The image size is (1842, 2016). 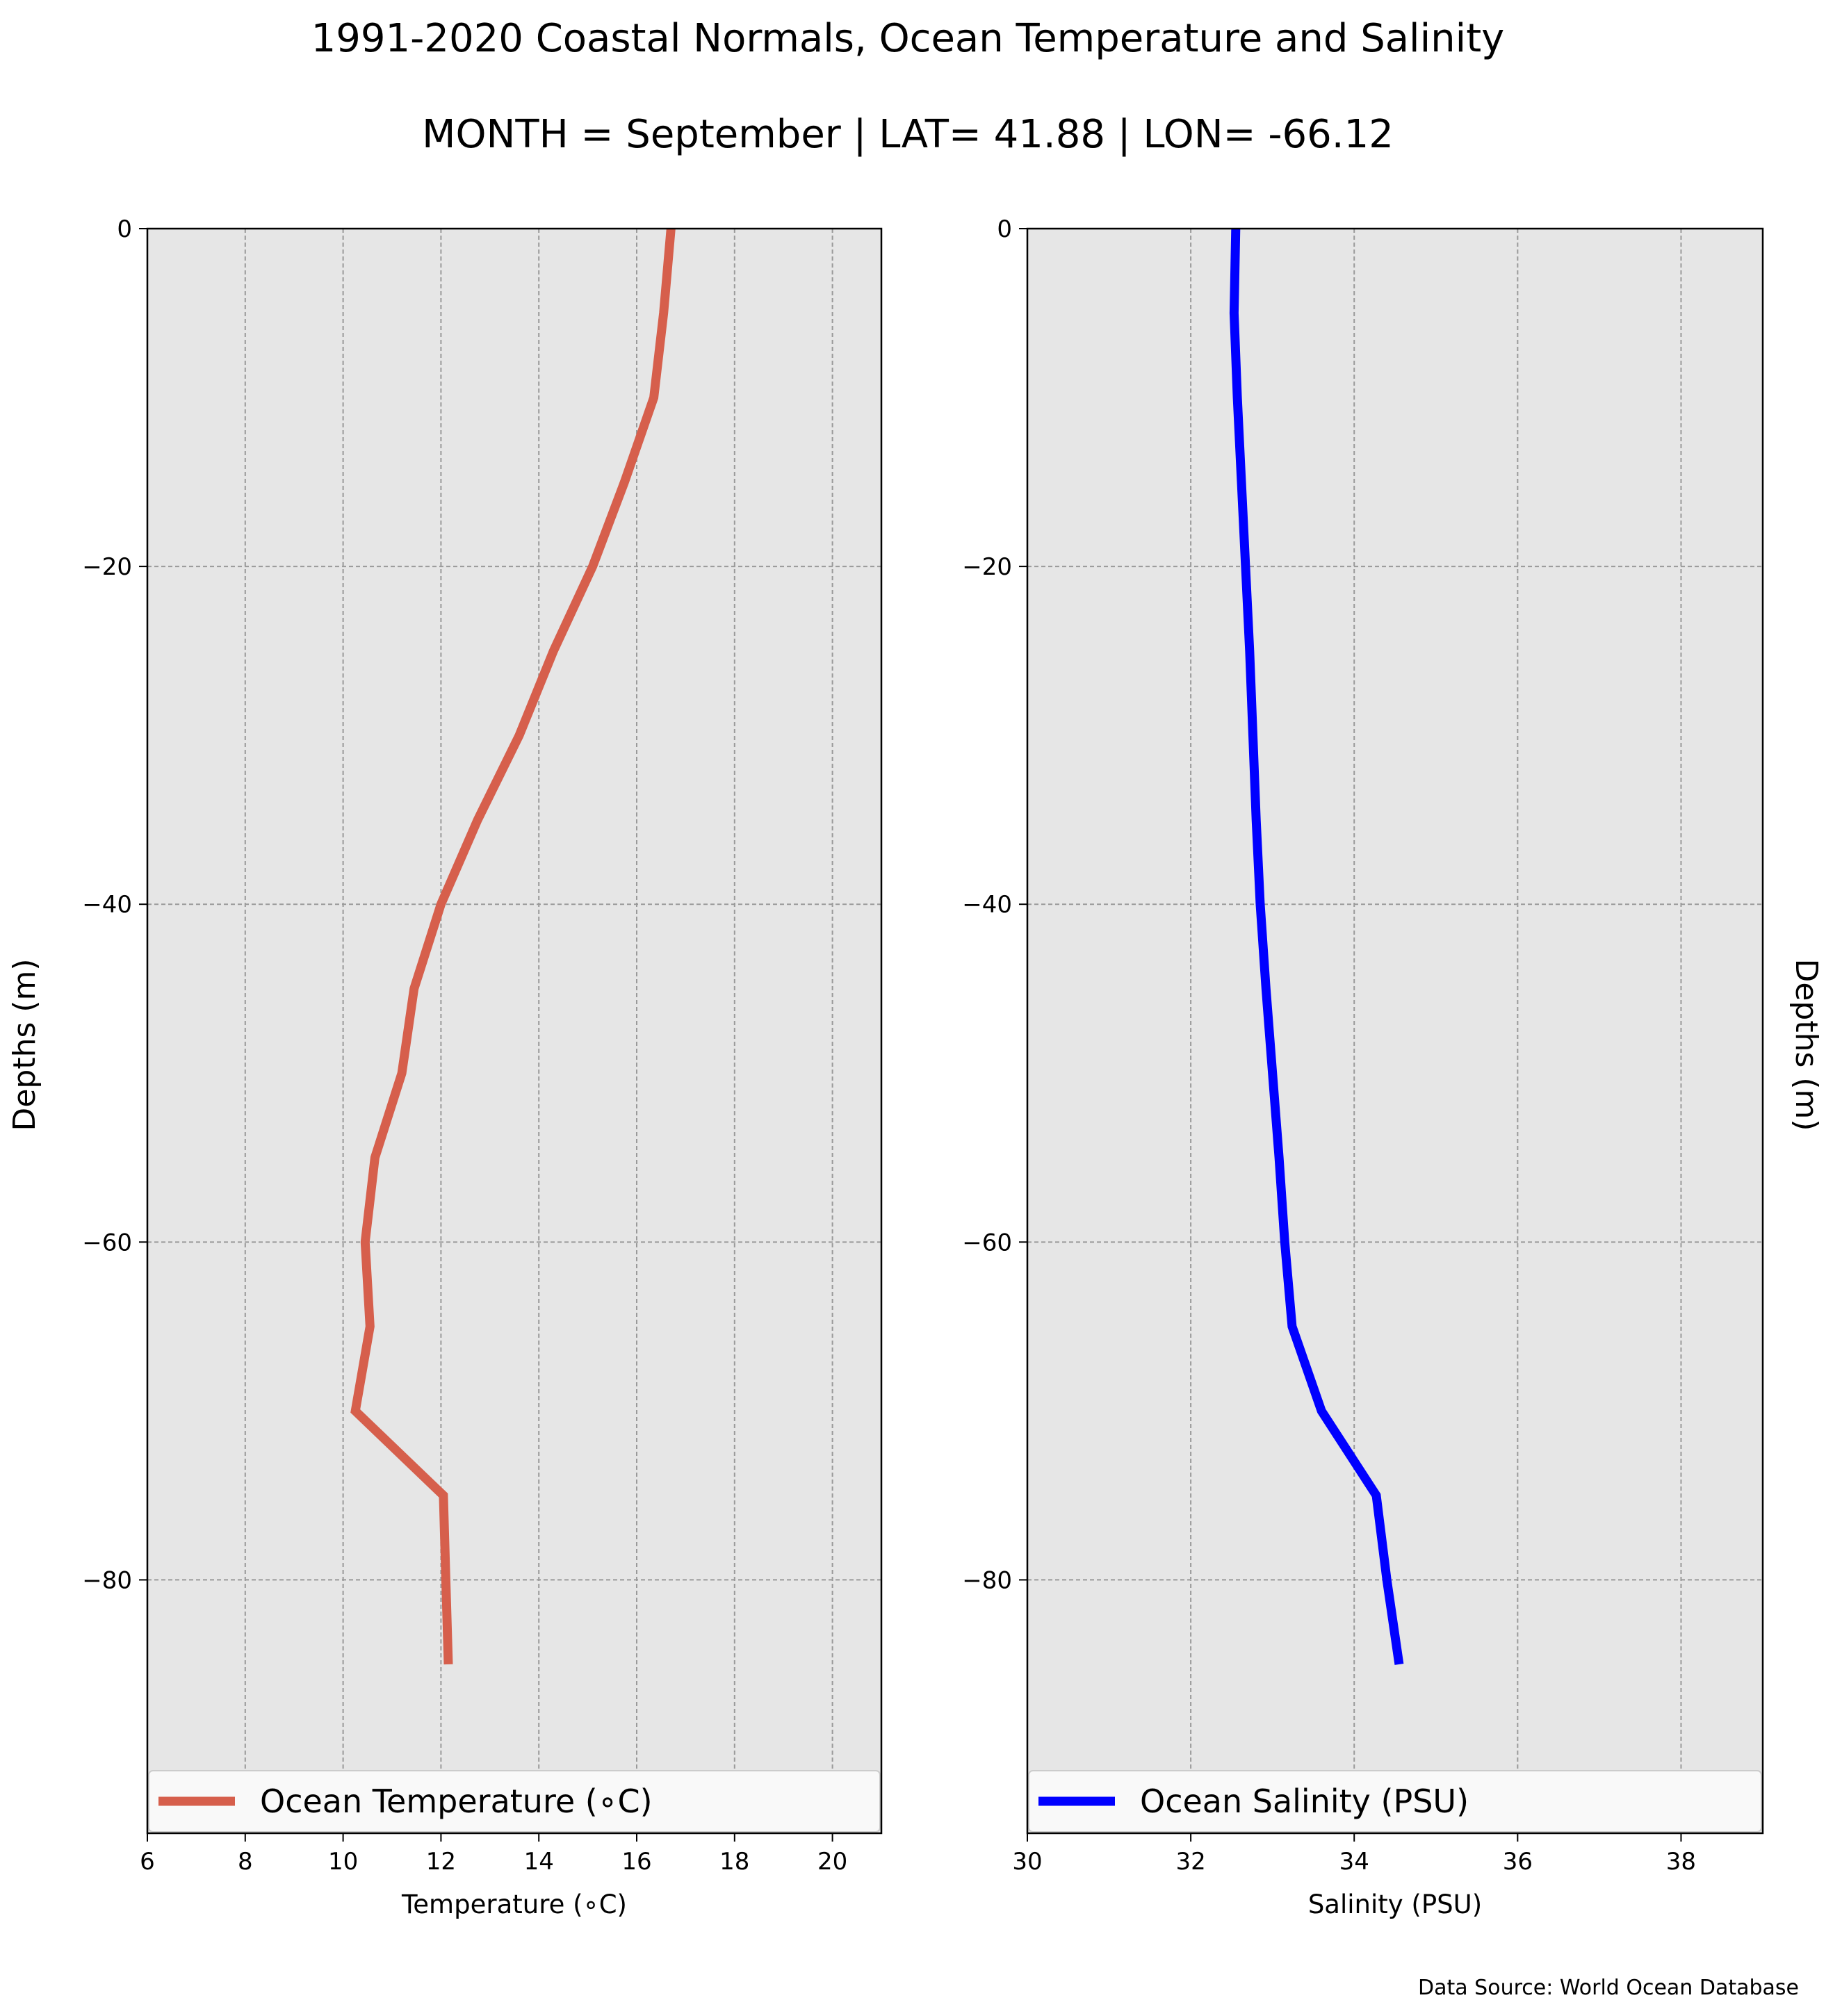 What do you see at coordinates (1354, 1862) in the screenshot?
I see `x-tick-label: 34` at bounding box center [1354, 1862].